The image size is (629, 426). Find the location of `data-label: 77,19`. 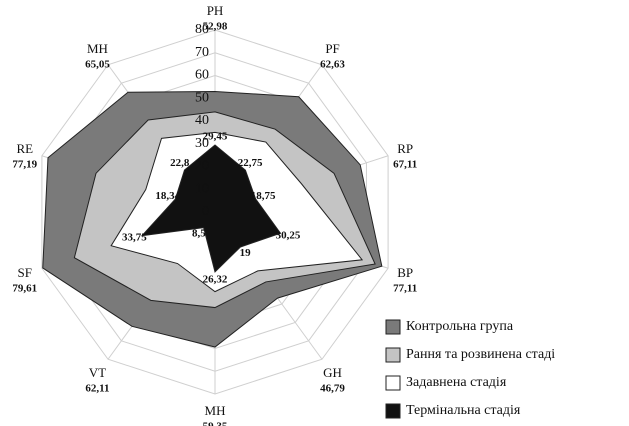

data-label: 77,19 is located at coordinates (24, 165).